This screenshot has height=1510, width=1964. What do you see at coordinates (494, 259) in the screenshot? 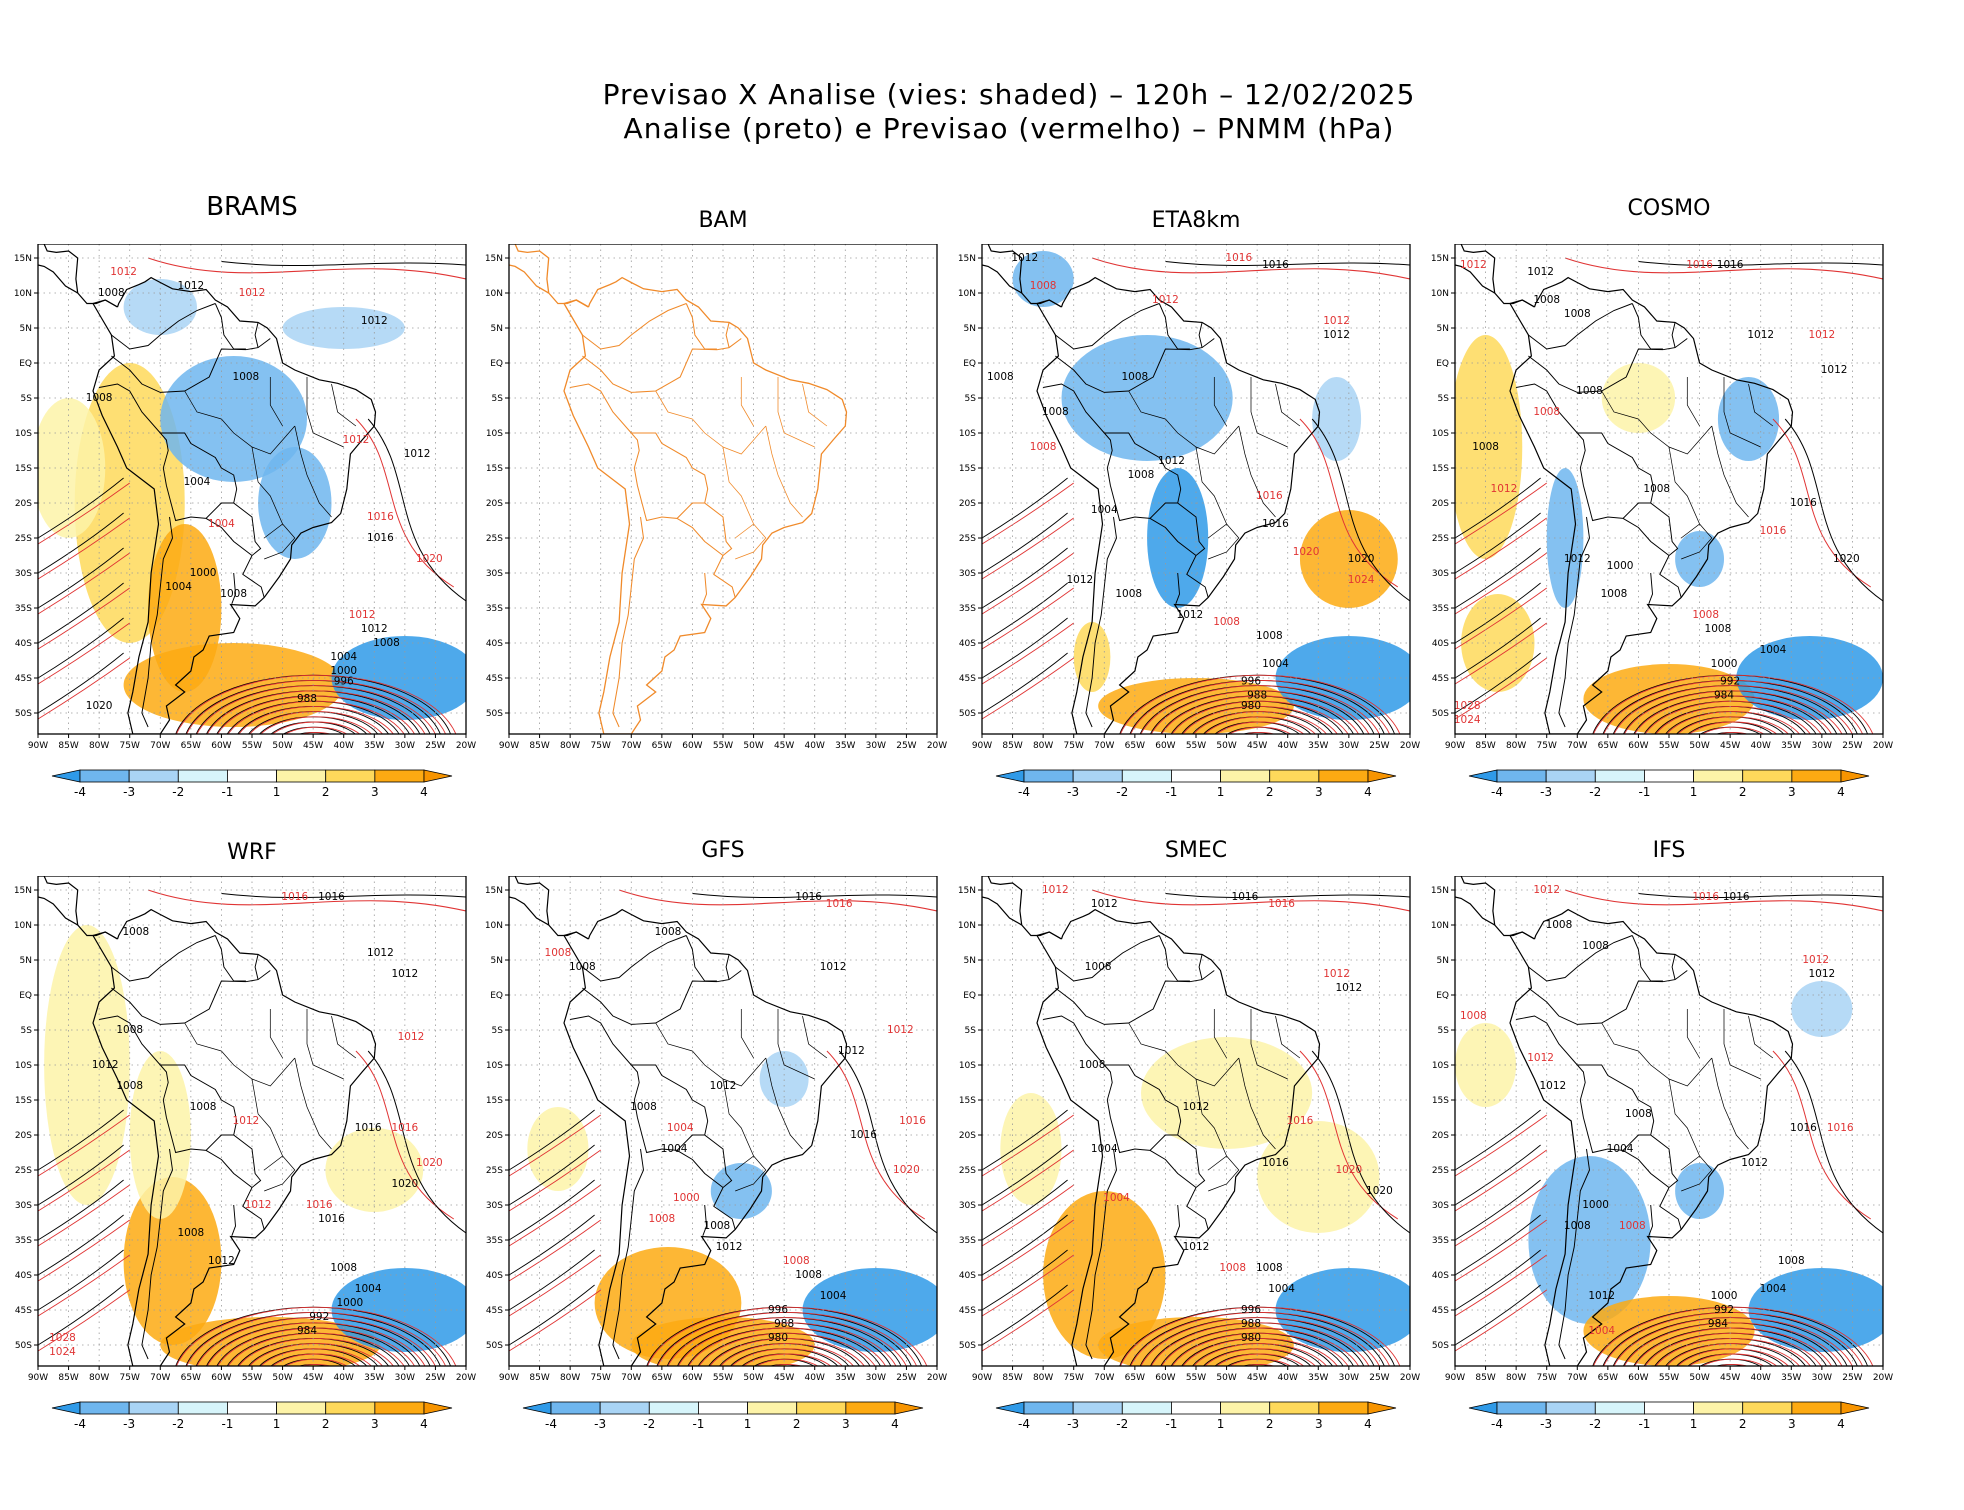
I see `y-tick-label: 15N` at bounding box center [494, 259].